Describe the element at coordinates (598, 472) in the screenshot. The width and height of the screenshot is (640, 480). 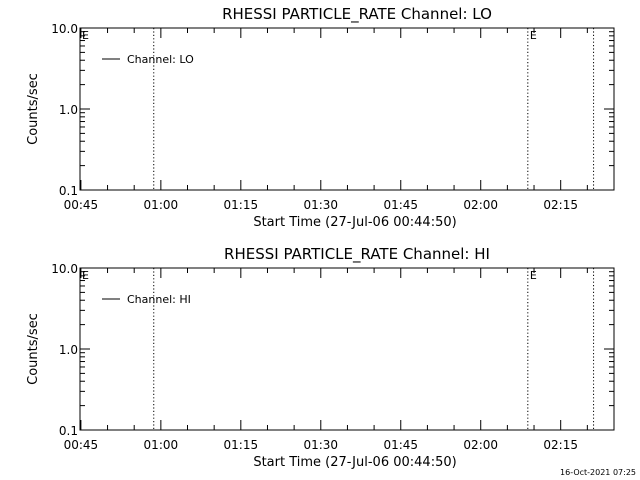
I see `footer-timestamp: 16-Oct-2021 07:25` at that location.